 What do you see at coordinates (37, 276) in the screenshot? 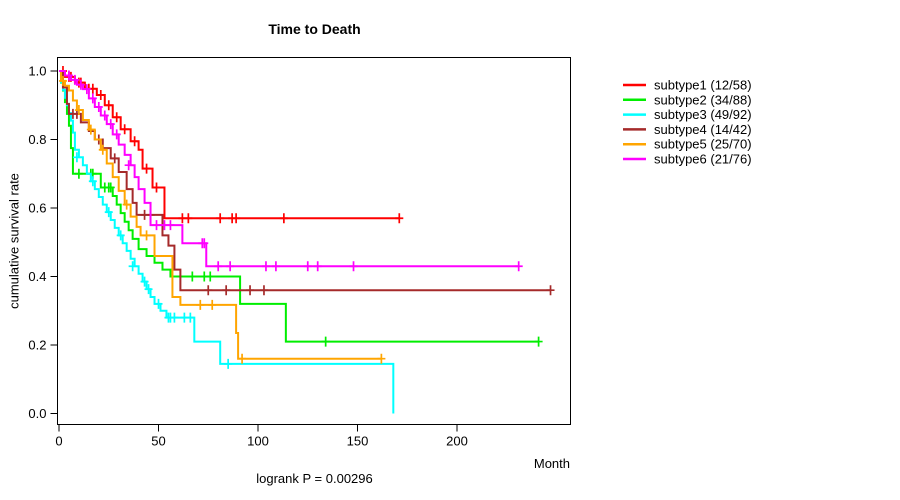
I see `y-axis-tick-label: 0.4` at bounding box center [37, 276].